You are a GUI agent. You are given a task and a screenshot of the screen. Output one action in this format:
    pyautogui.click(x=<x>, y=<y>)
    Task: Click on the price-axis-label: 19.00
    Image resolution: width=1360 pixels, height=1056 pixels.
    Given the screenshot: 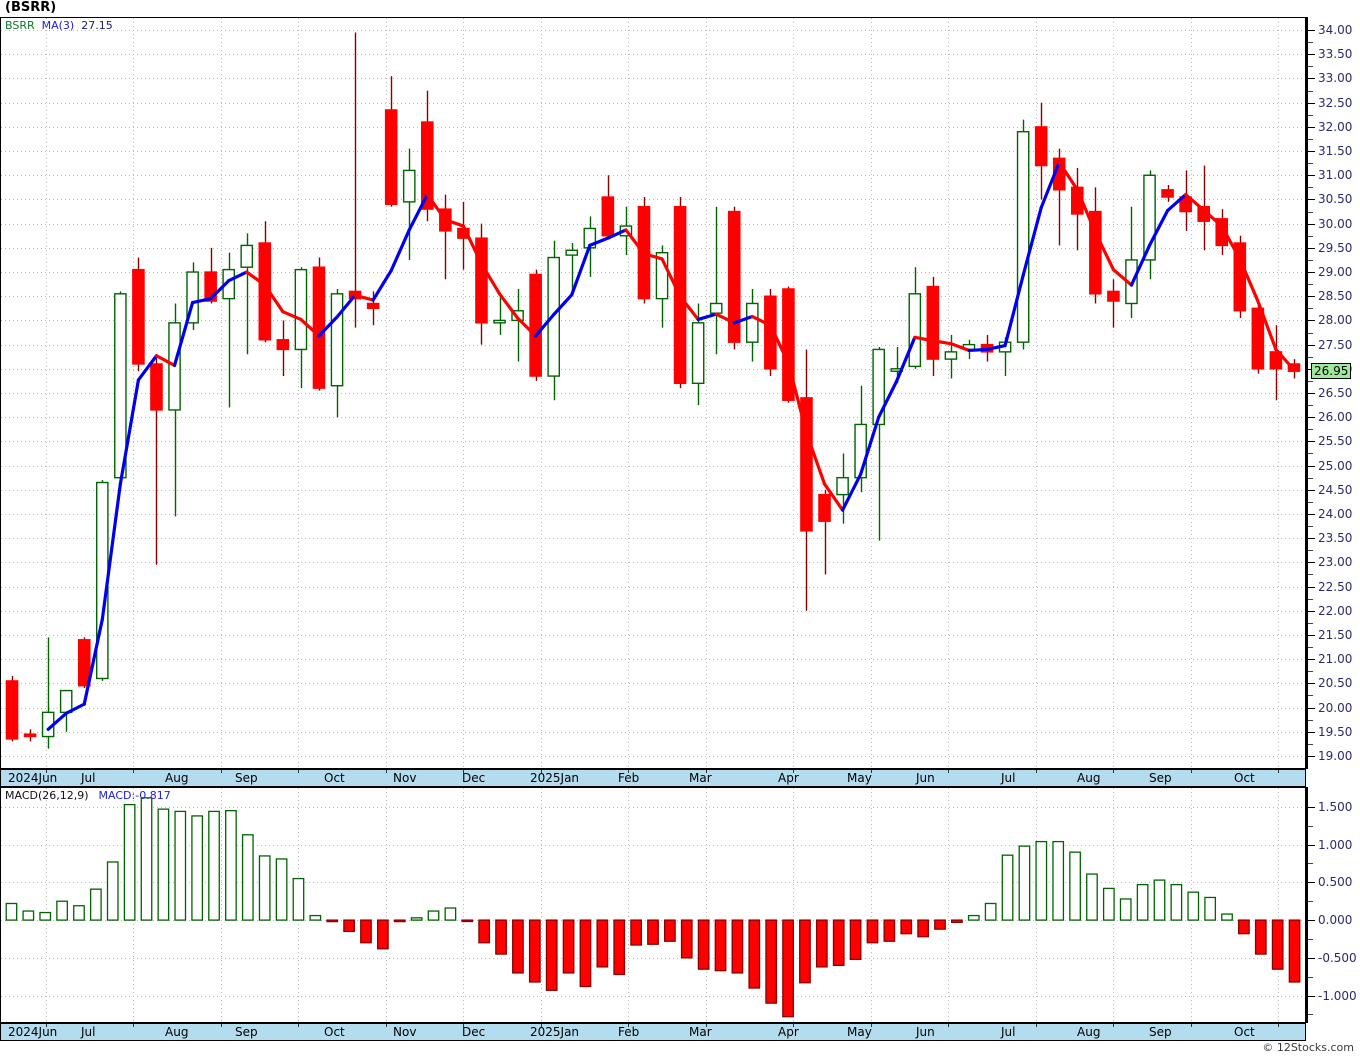 What is the action you would take?
    pyautogui.click(x=1335, y=755)
    